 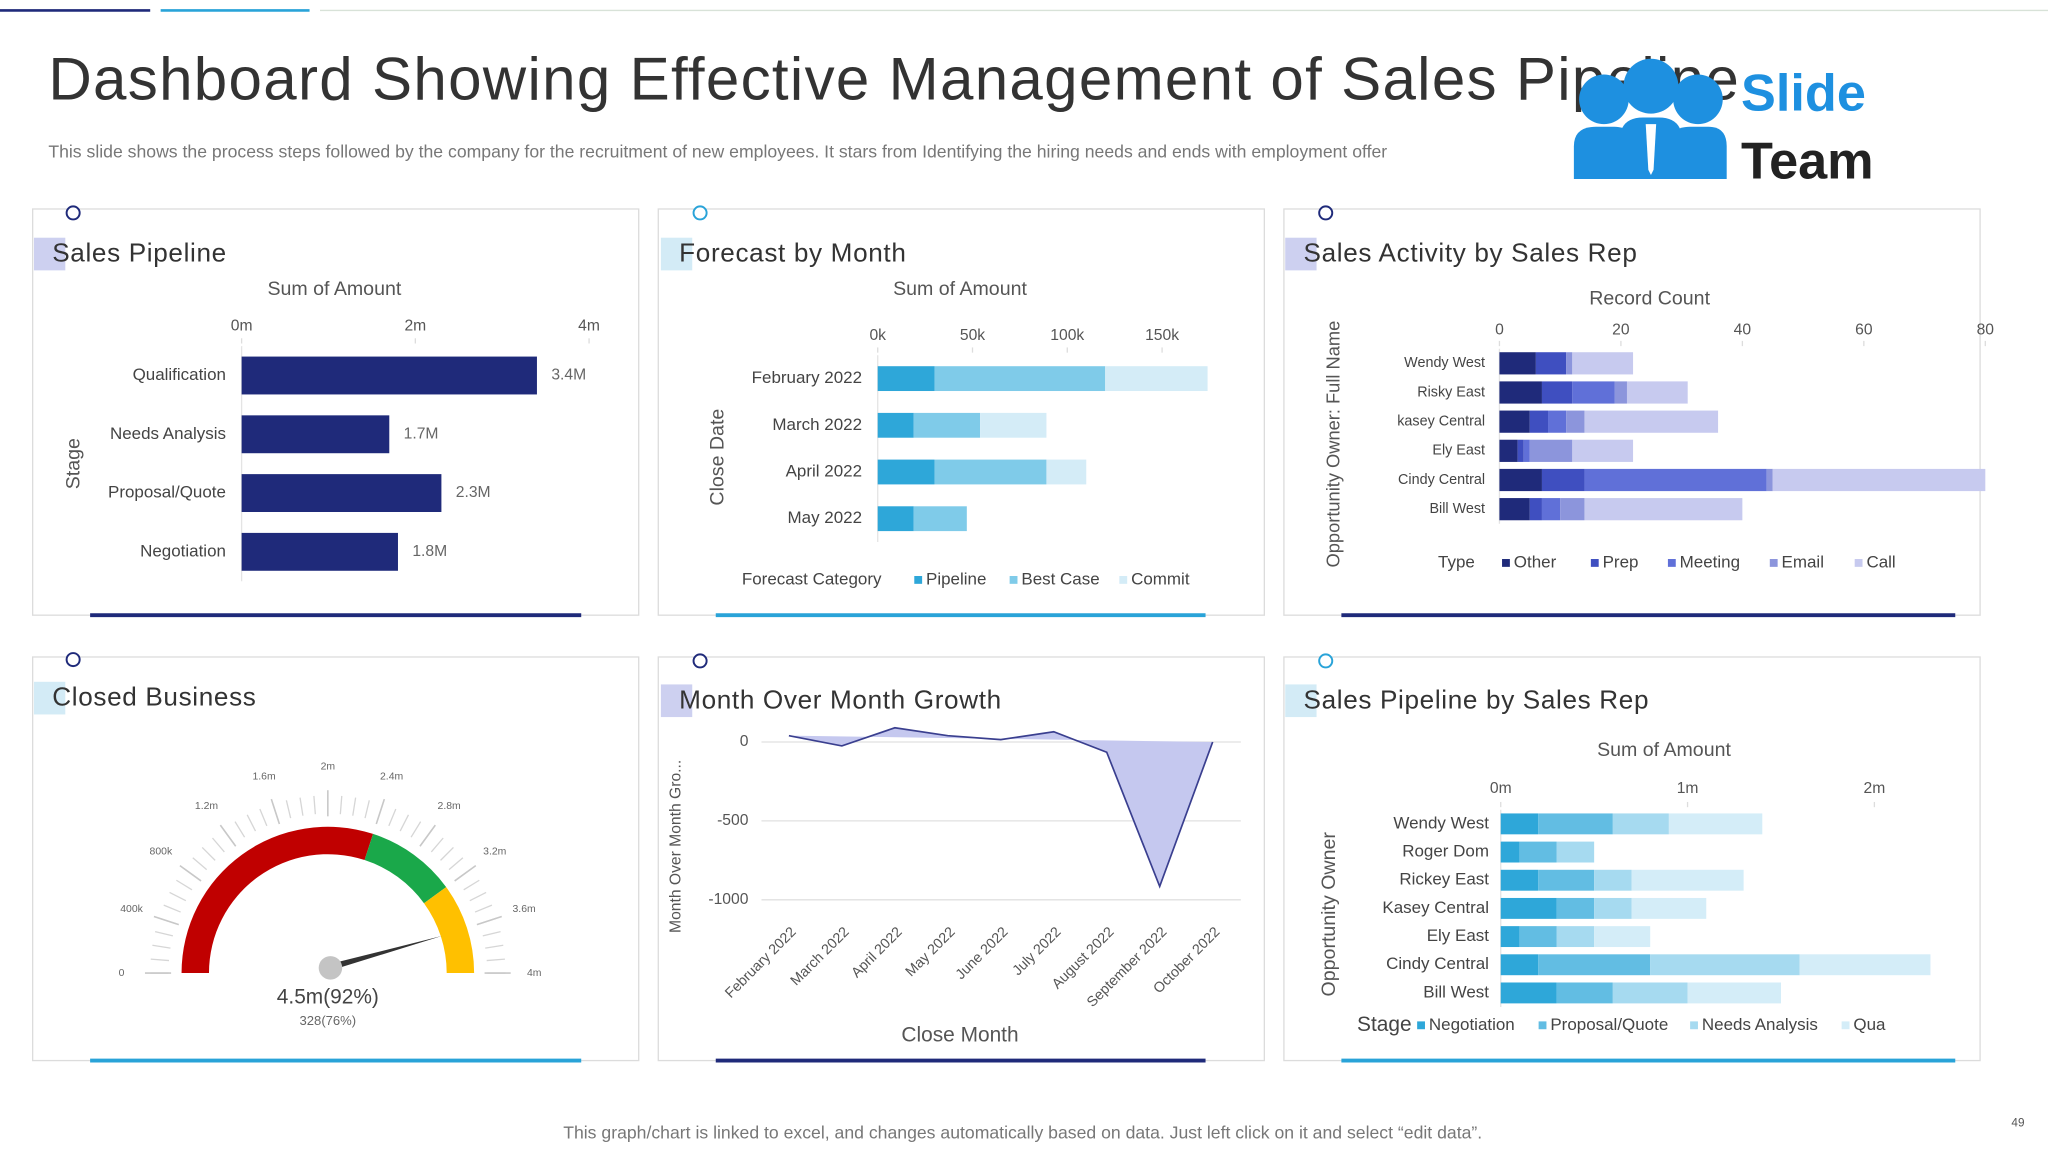 What do you see at coordinates (263, 777) in the screenshot?
I see `tick-label: 1.6m` at bounding box center [263, 777].